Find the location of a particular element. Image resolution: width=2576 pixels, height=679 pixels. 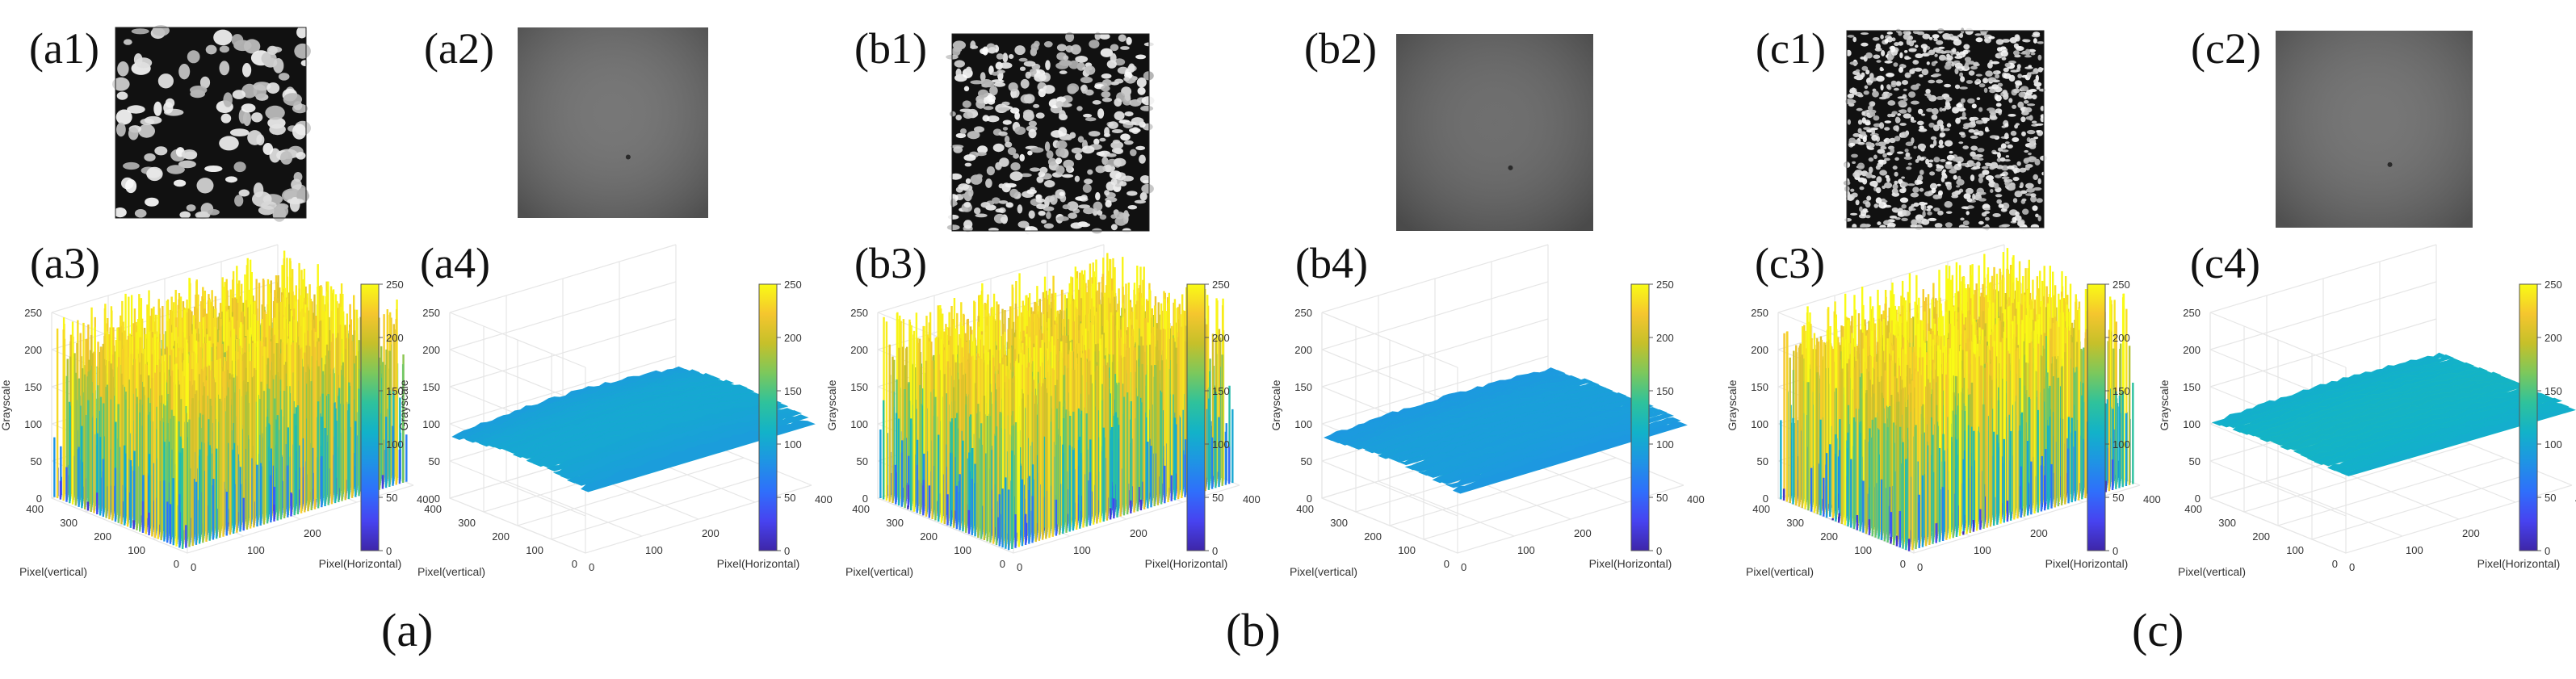

z-tick-label: 50 is located at coordinates (36, 461).